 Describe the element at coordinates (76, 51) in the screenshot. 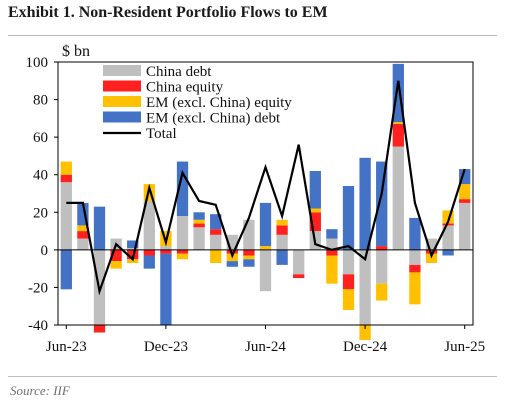

I see `y-axis-label: $ bn` at that location.